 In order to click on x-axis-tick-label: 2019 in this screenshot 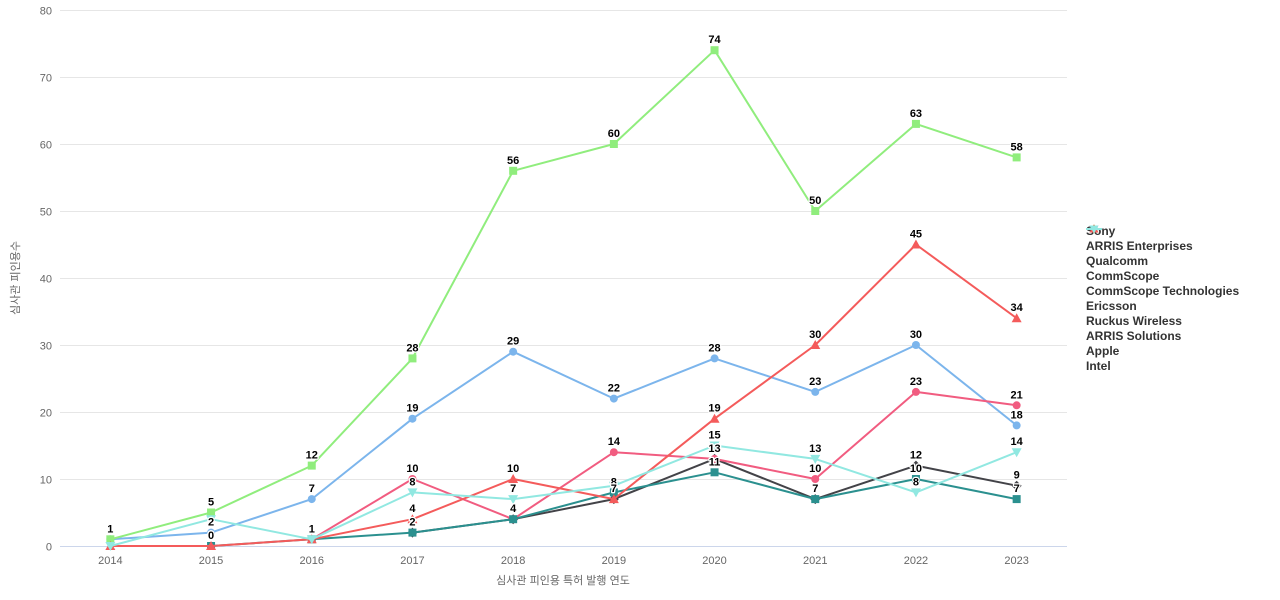, I will do `click(614, 561)`.